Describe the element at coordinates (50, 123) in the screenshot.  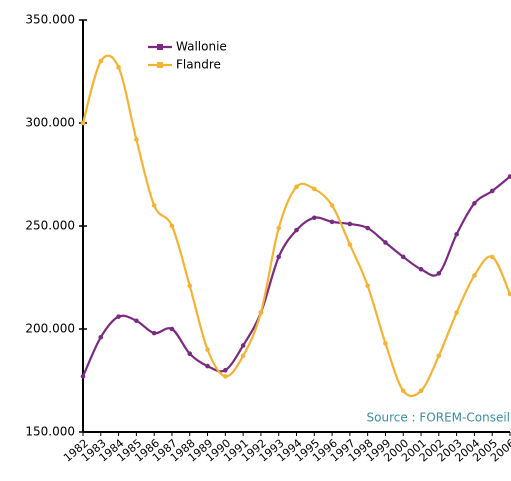
I see `y-tick-label: 300.000` at that location.